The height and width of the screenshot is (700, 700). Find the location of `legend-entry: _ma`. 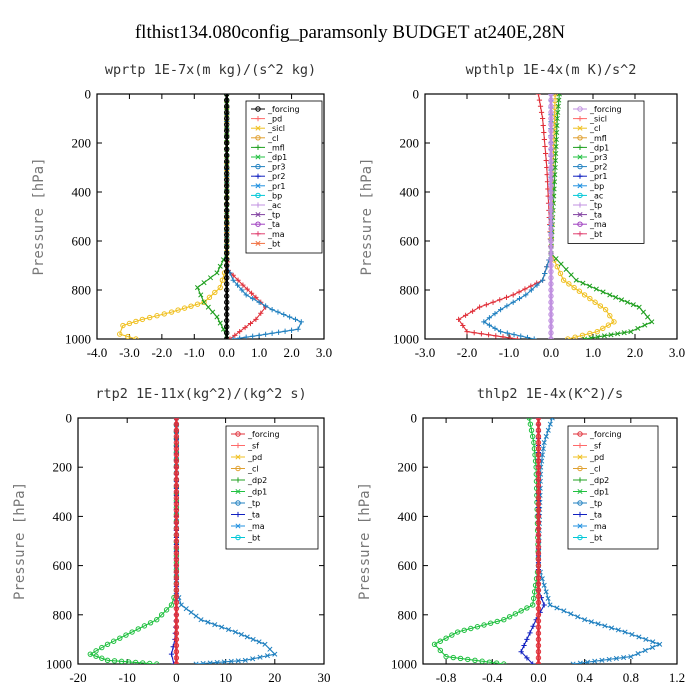

legend-entry: _ma is located at coordinates (598, 224).